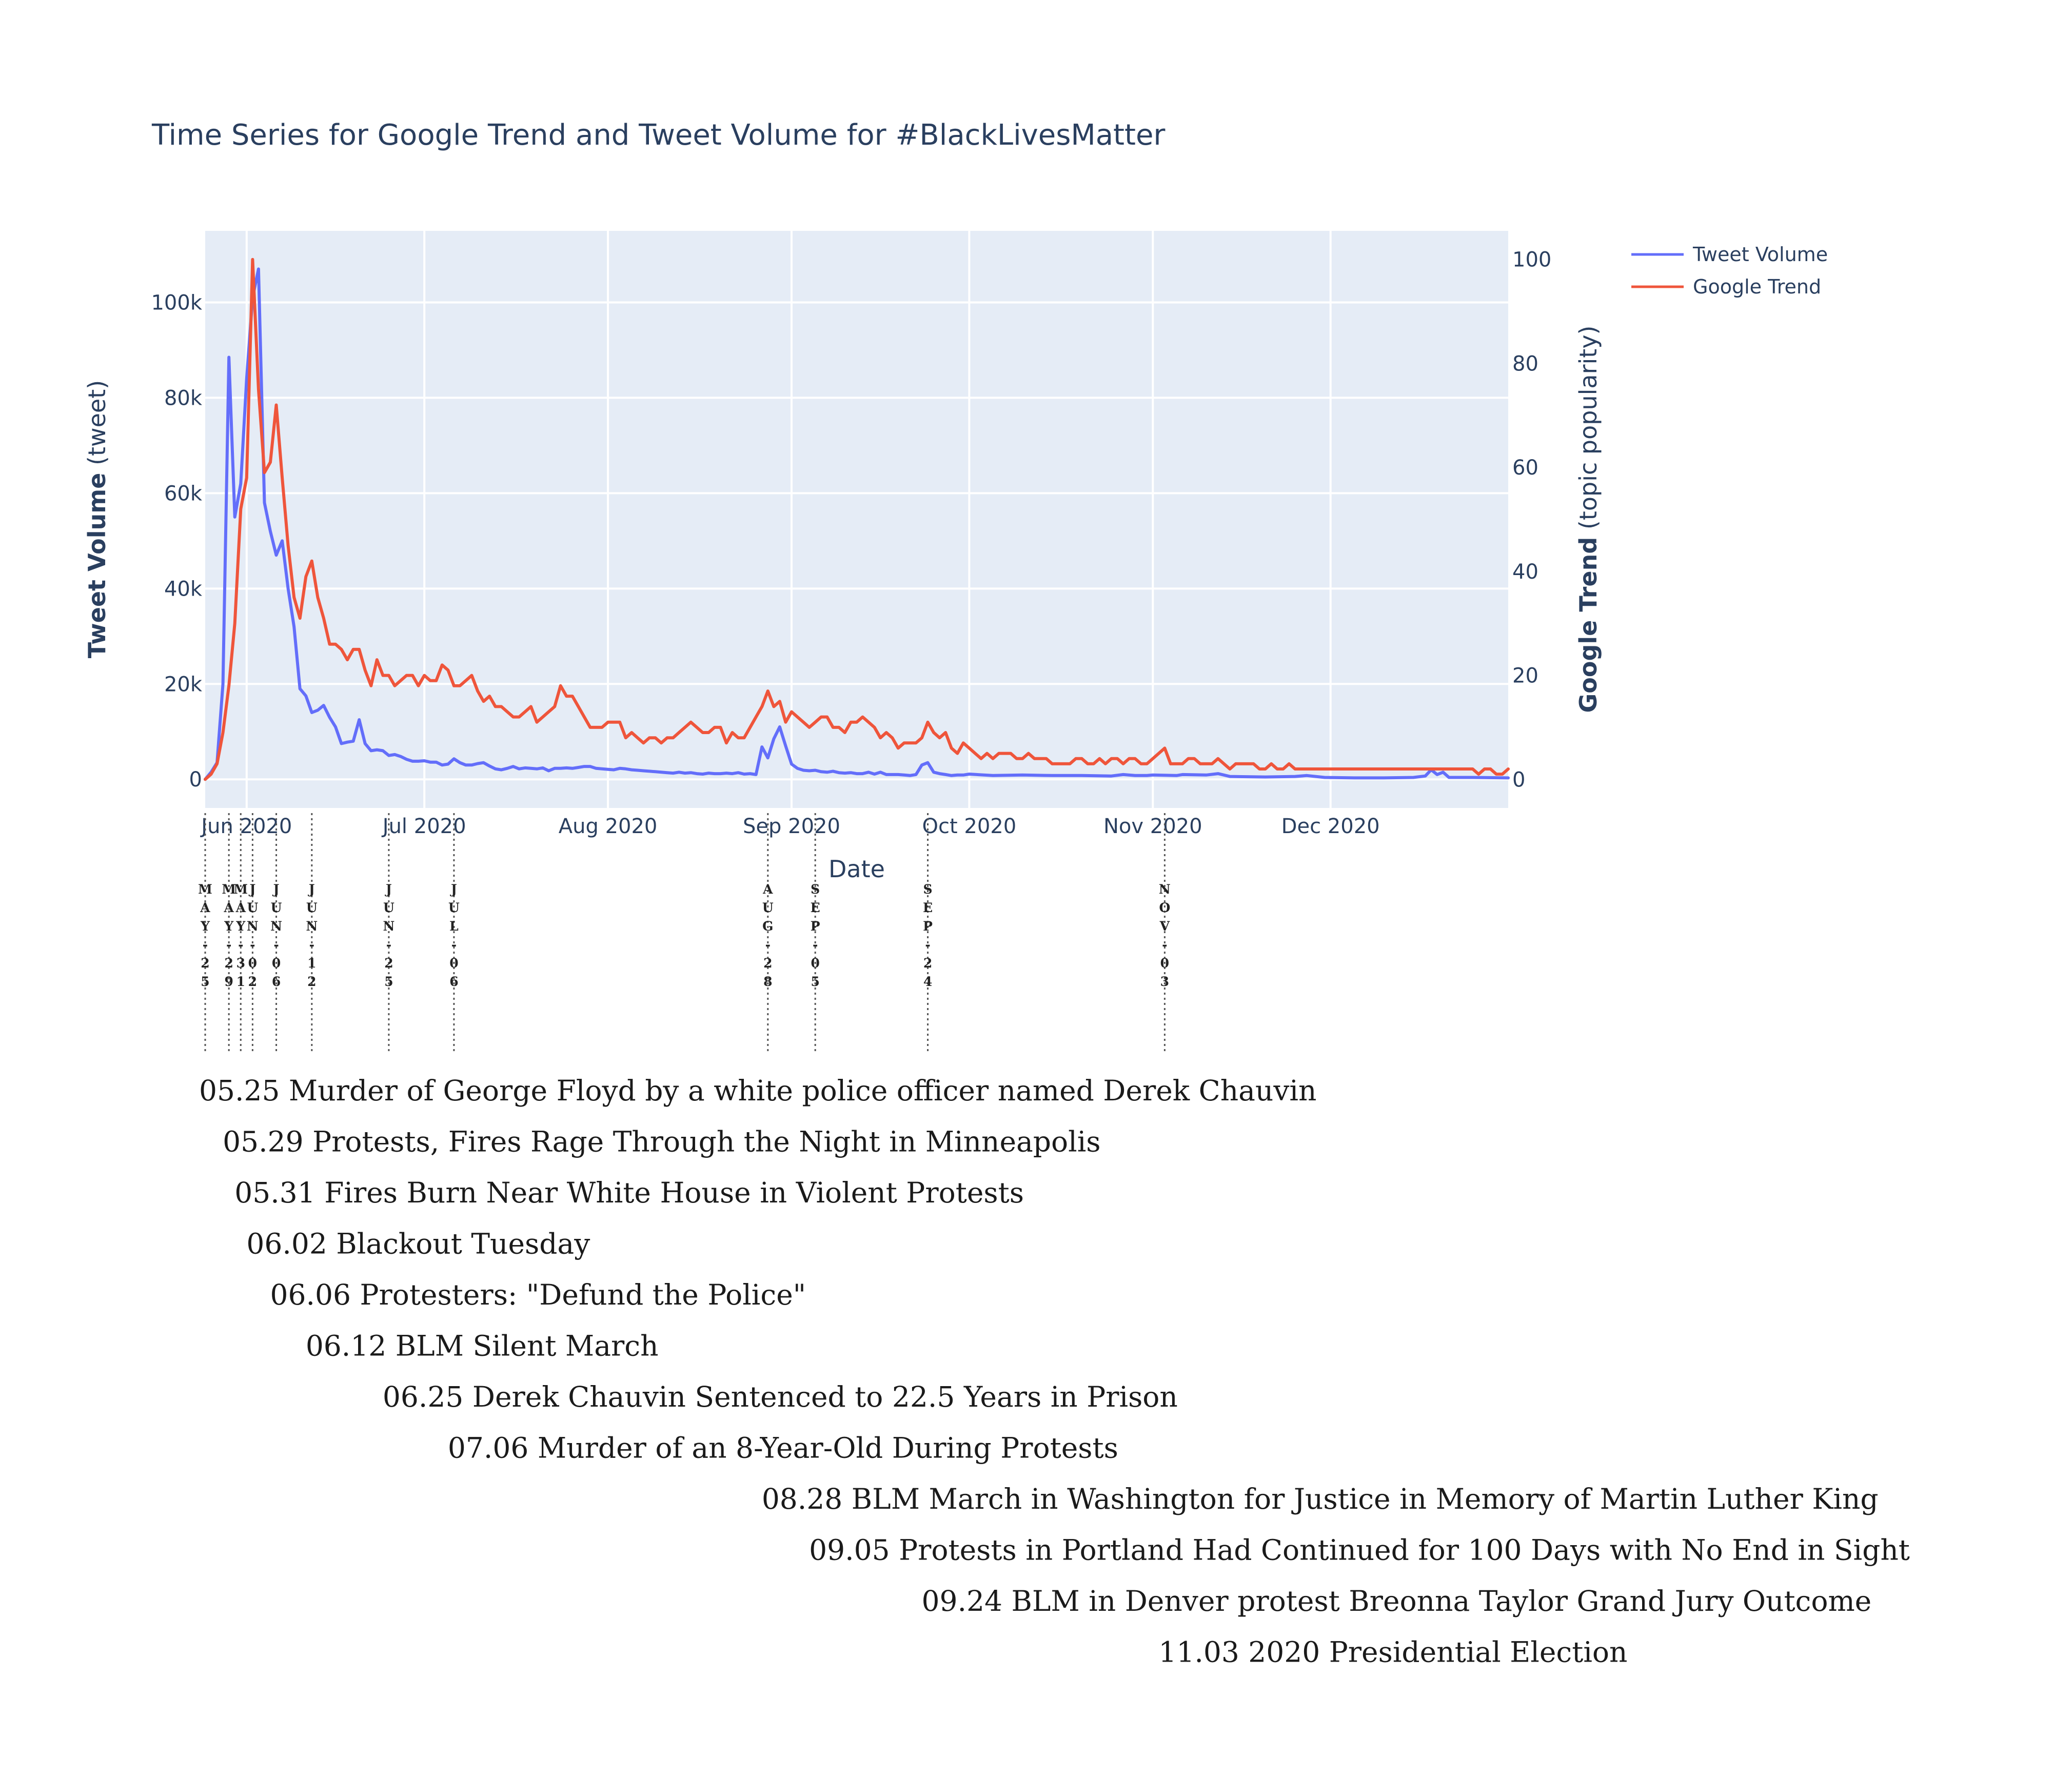 This screenshot has height=1777, width=2072. I want to click on y-left-tick-label: 0, so click(195, 780).